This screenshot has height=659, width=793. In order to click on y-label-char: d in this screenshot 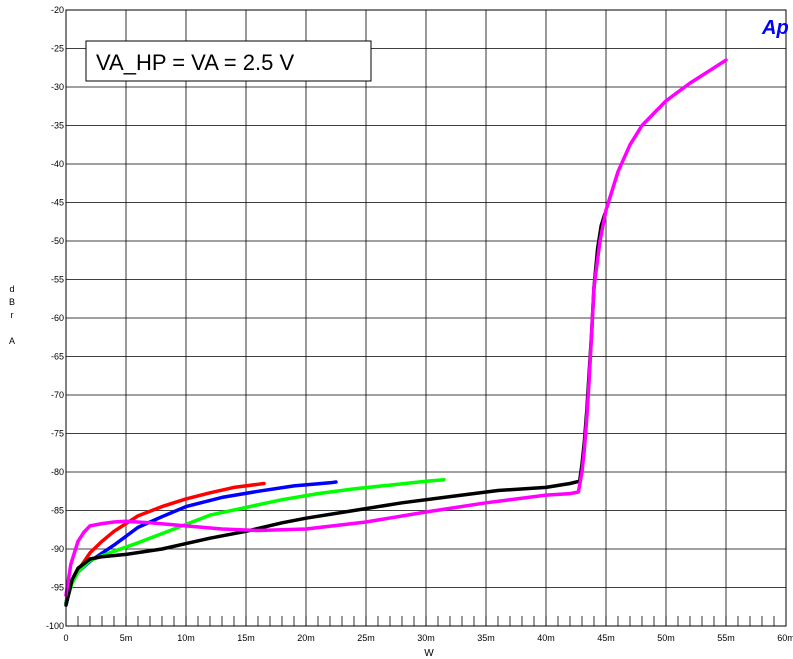, I will do `click(11, 289)`.